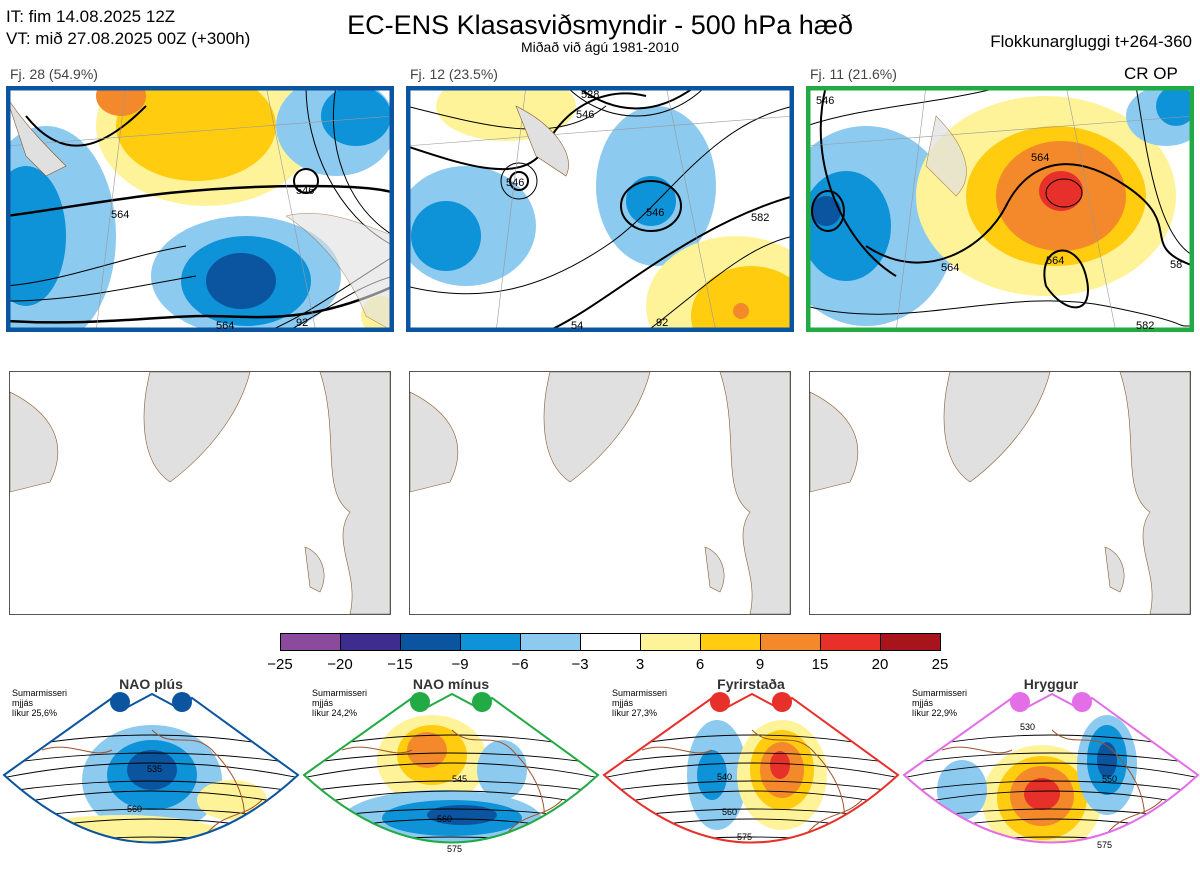  I want to click on contour-label: 545, so click(459, 779).